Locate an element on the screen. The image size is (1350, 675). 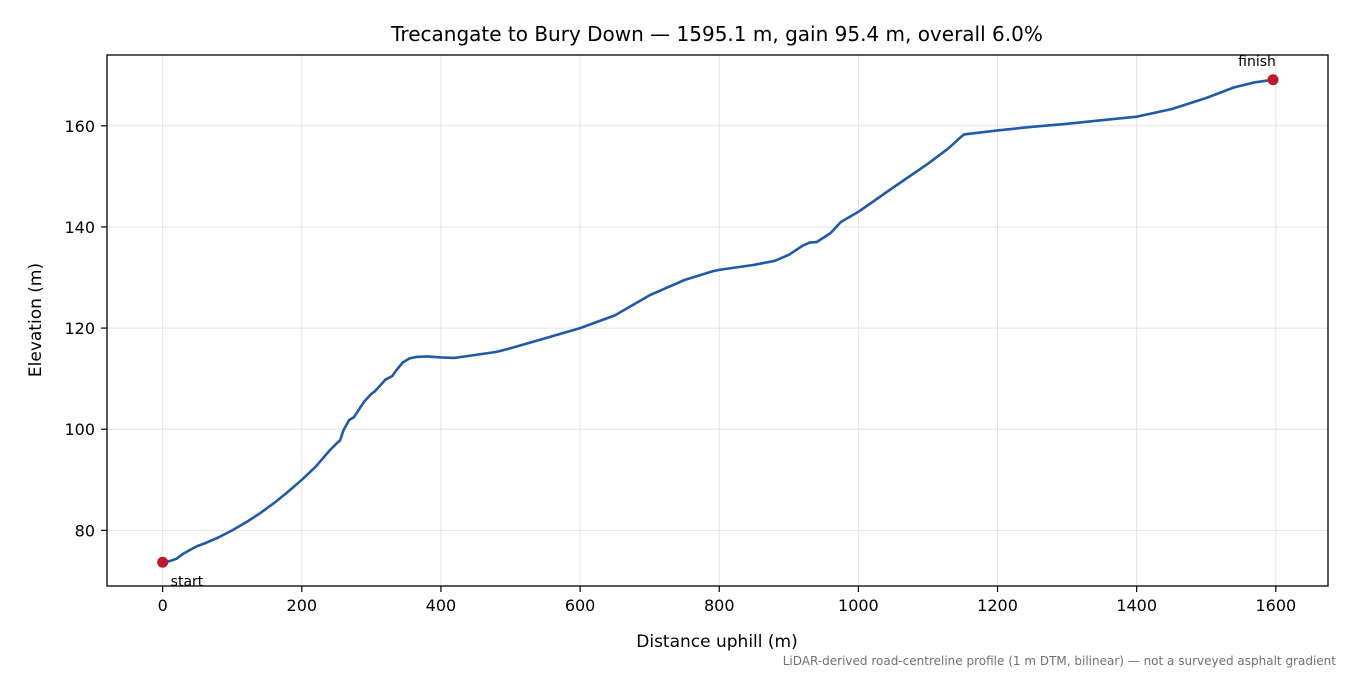
x-tick-label: 200 is located at coordinates (302, 605).